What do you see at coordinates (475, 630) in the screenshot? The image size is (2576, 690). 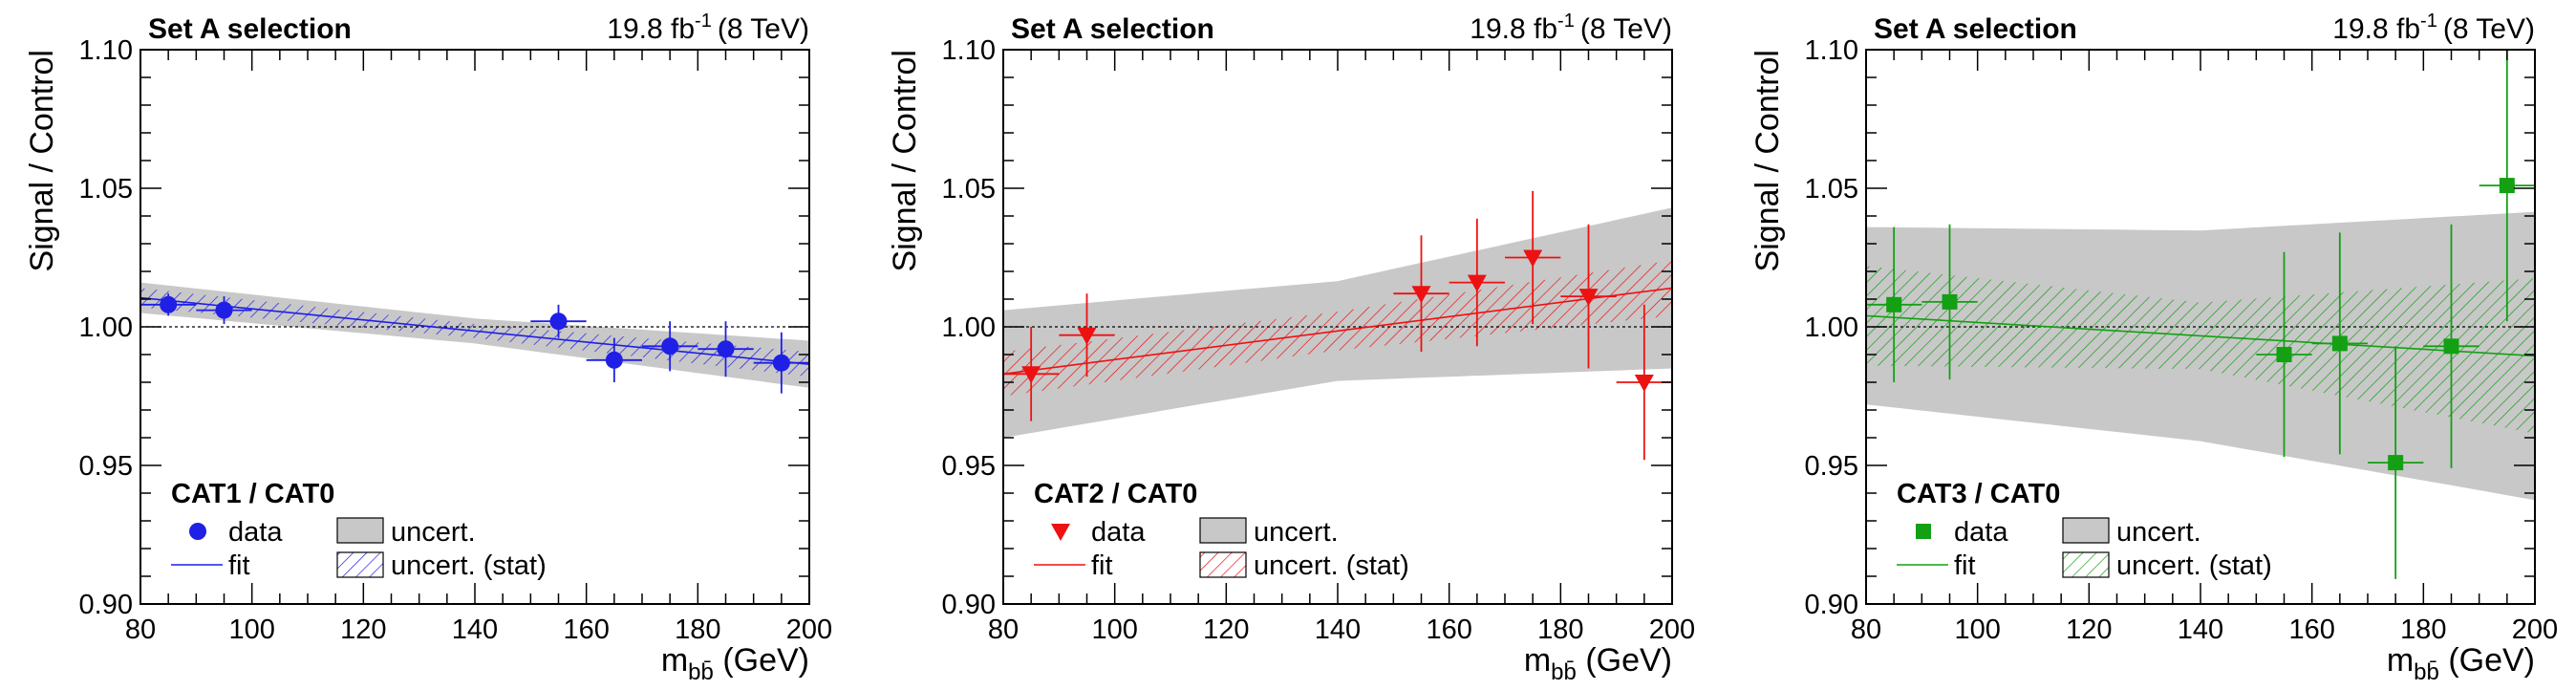 I see `x-tick-label: 140` at bounding box center [475, 630].